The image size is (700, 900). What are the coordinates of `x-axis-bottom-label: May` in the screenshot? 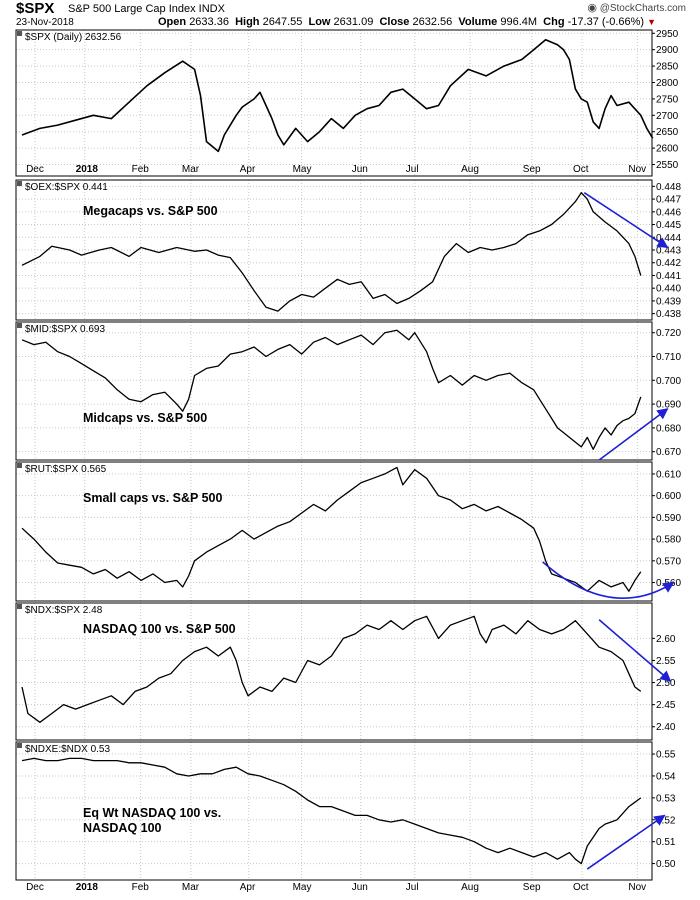 It's located at (302, 887).